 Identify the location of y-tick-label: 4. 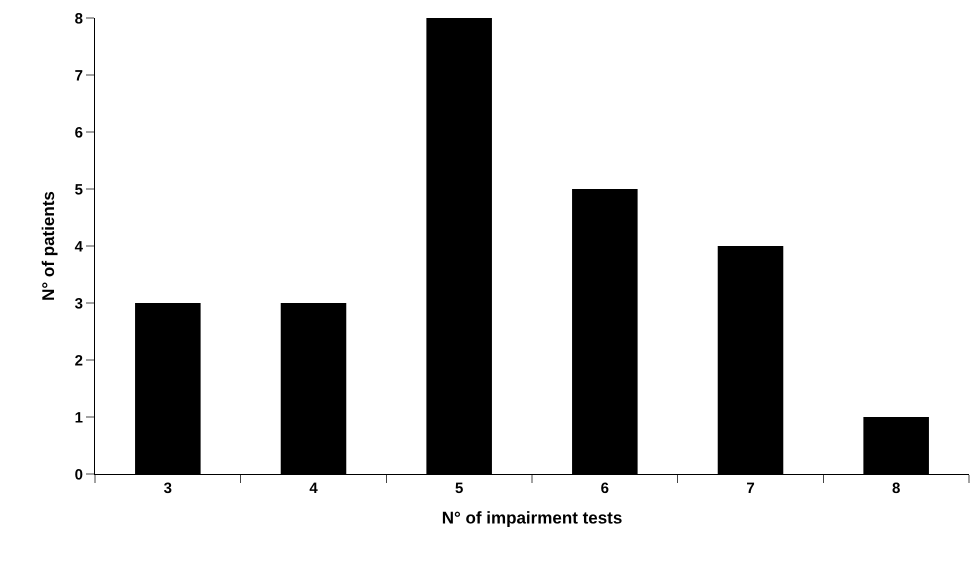
(79, 247).